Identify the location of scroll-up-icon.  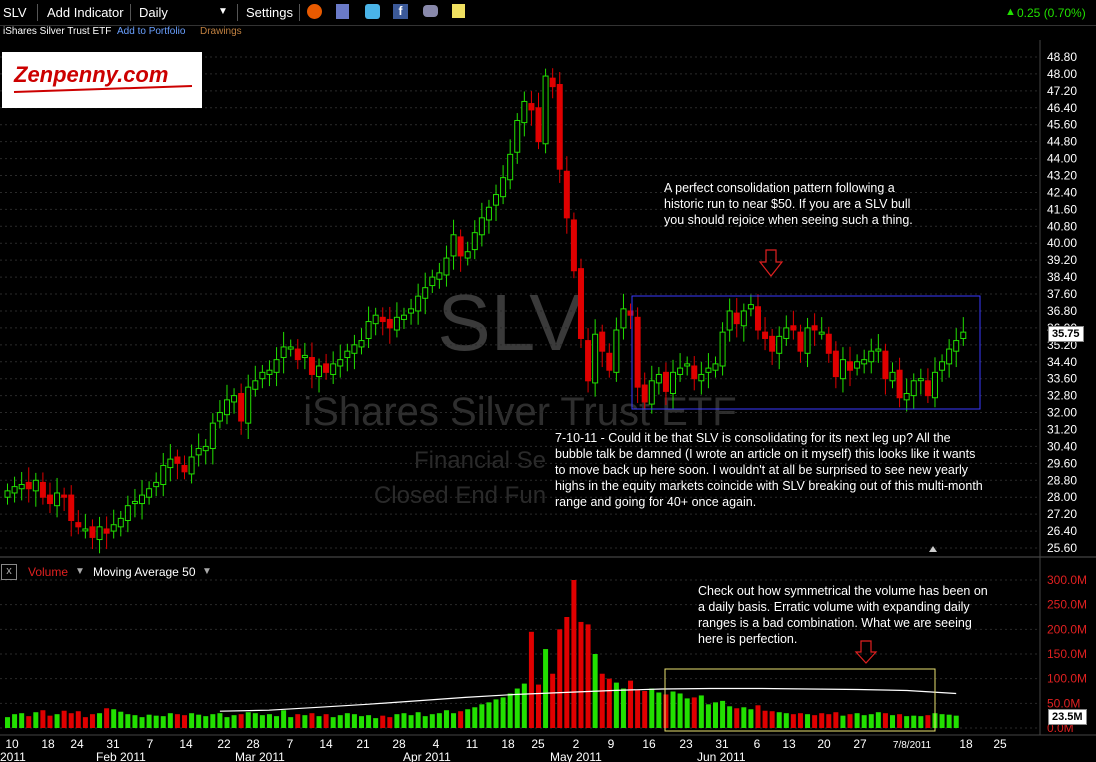
(933, 549).